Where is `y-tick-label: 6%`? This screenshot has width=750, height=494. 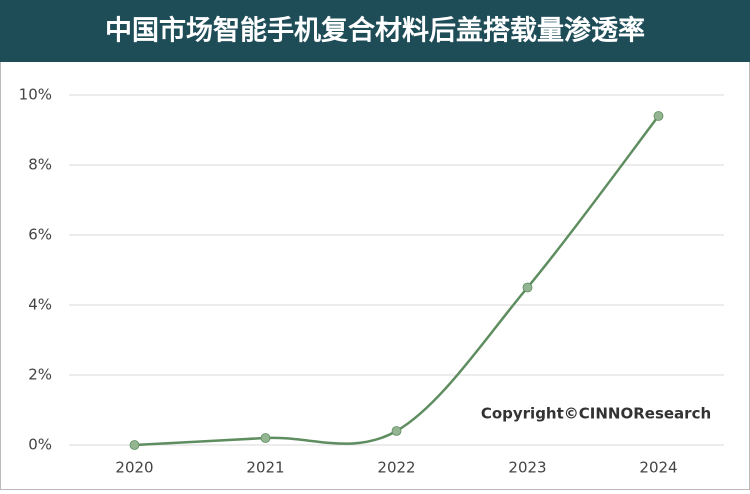
y-tick-label: 6% is located at coordinates (40, 235).